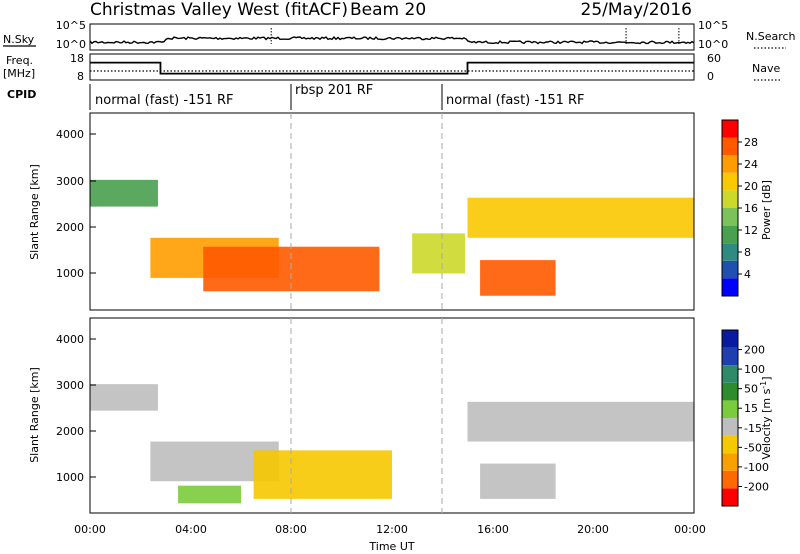 The width and height of the screenshot is (800, 554). I want to click on nave-tick-top: 60, so click(714, 58).